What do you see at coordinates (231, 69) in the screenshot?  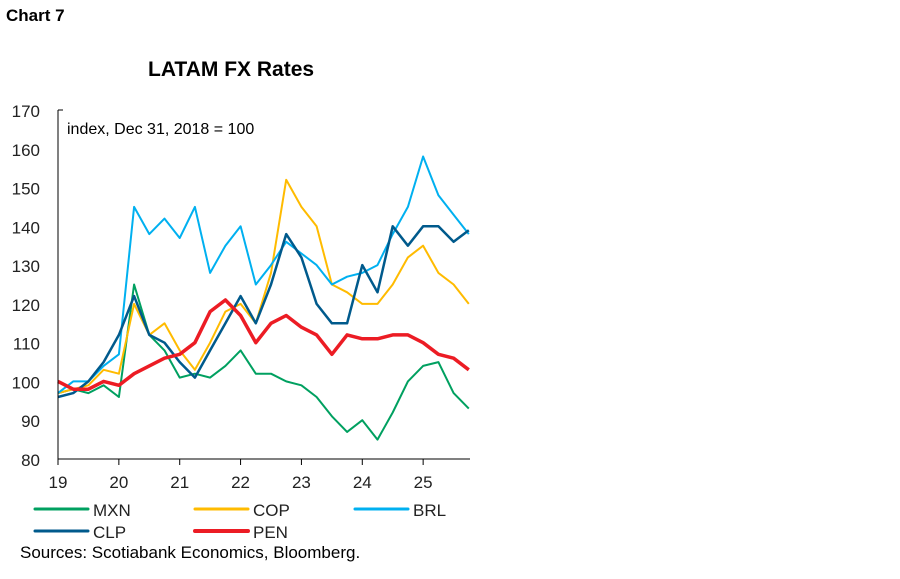 I see `chart-title: LATAM FX Rates` at bounding box center [231, 69].